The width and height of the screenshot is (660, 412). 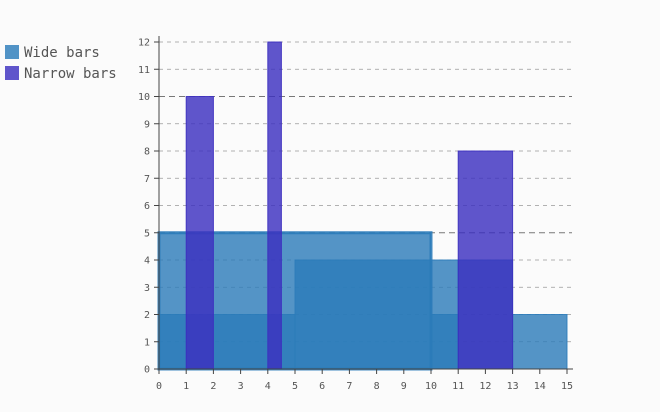 What do you see at coordinates (147, 206) in the screenshot?
I see `y-tick-label: 6` at bounding box center [147, 206].